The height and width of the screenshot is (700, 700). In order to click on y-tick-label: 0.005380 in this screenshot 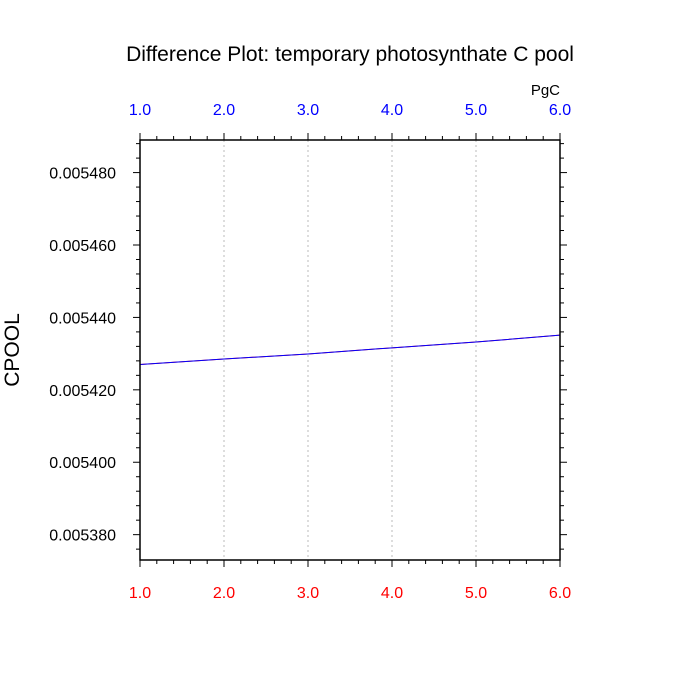, I will do `click(82, 536)`.